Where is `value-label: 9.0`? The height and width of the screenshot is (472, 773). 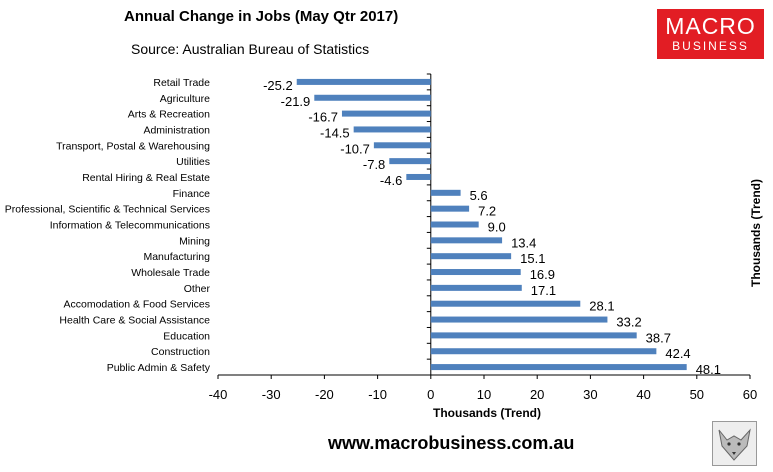
value-label: 9.0 is located at coordinates (497, 227).